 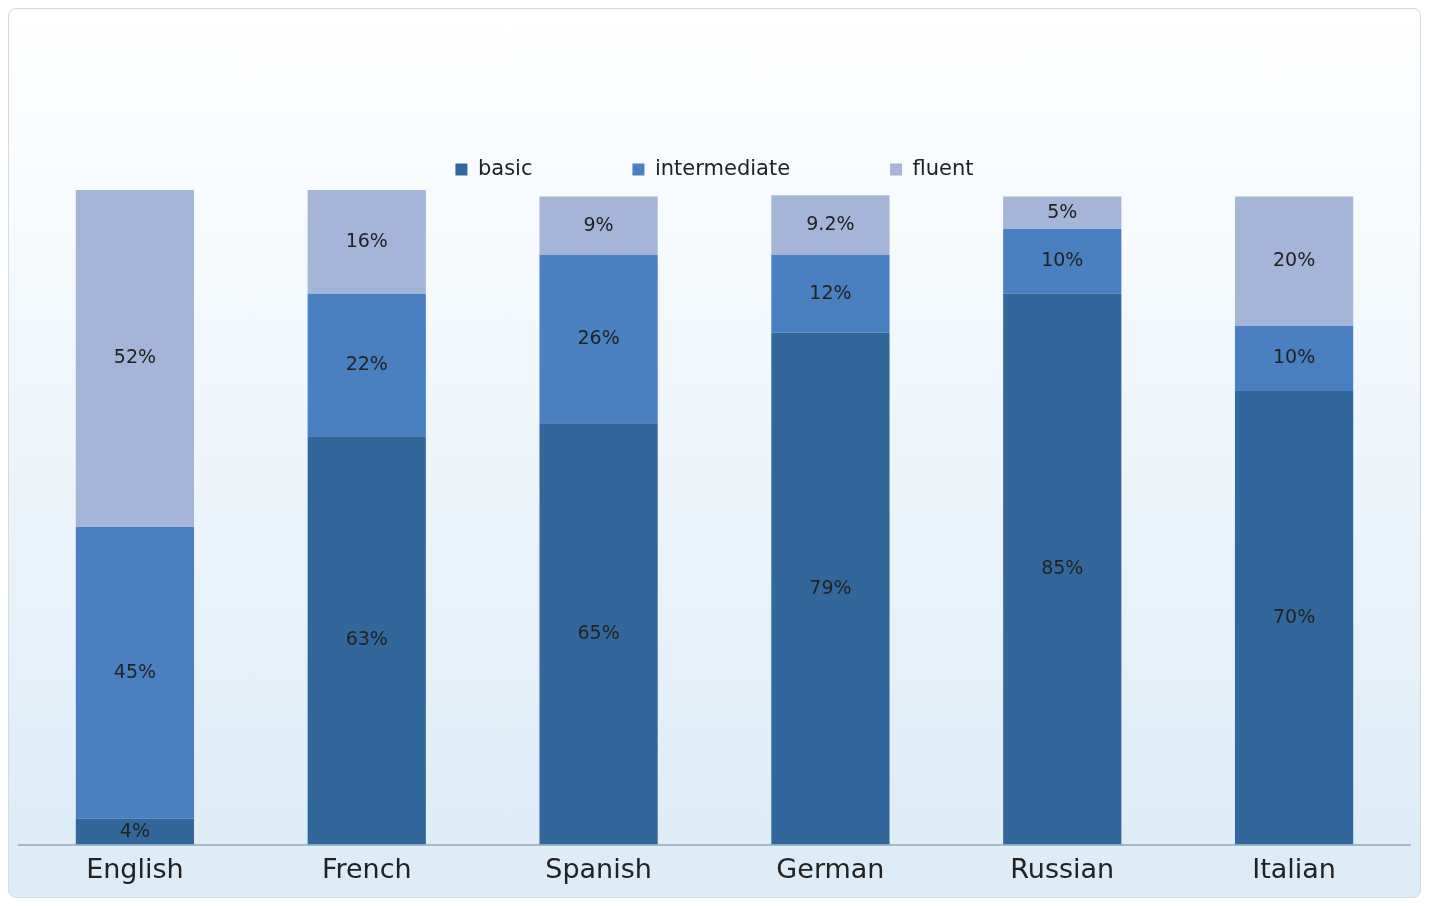 I want to click on data-label: 22%, so click(x=366, y=362).